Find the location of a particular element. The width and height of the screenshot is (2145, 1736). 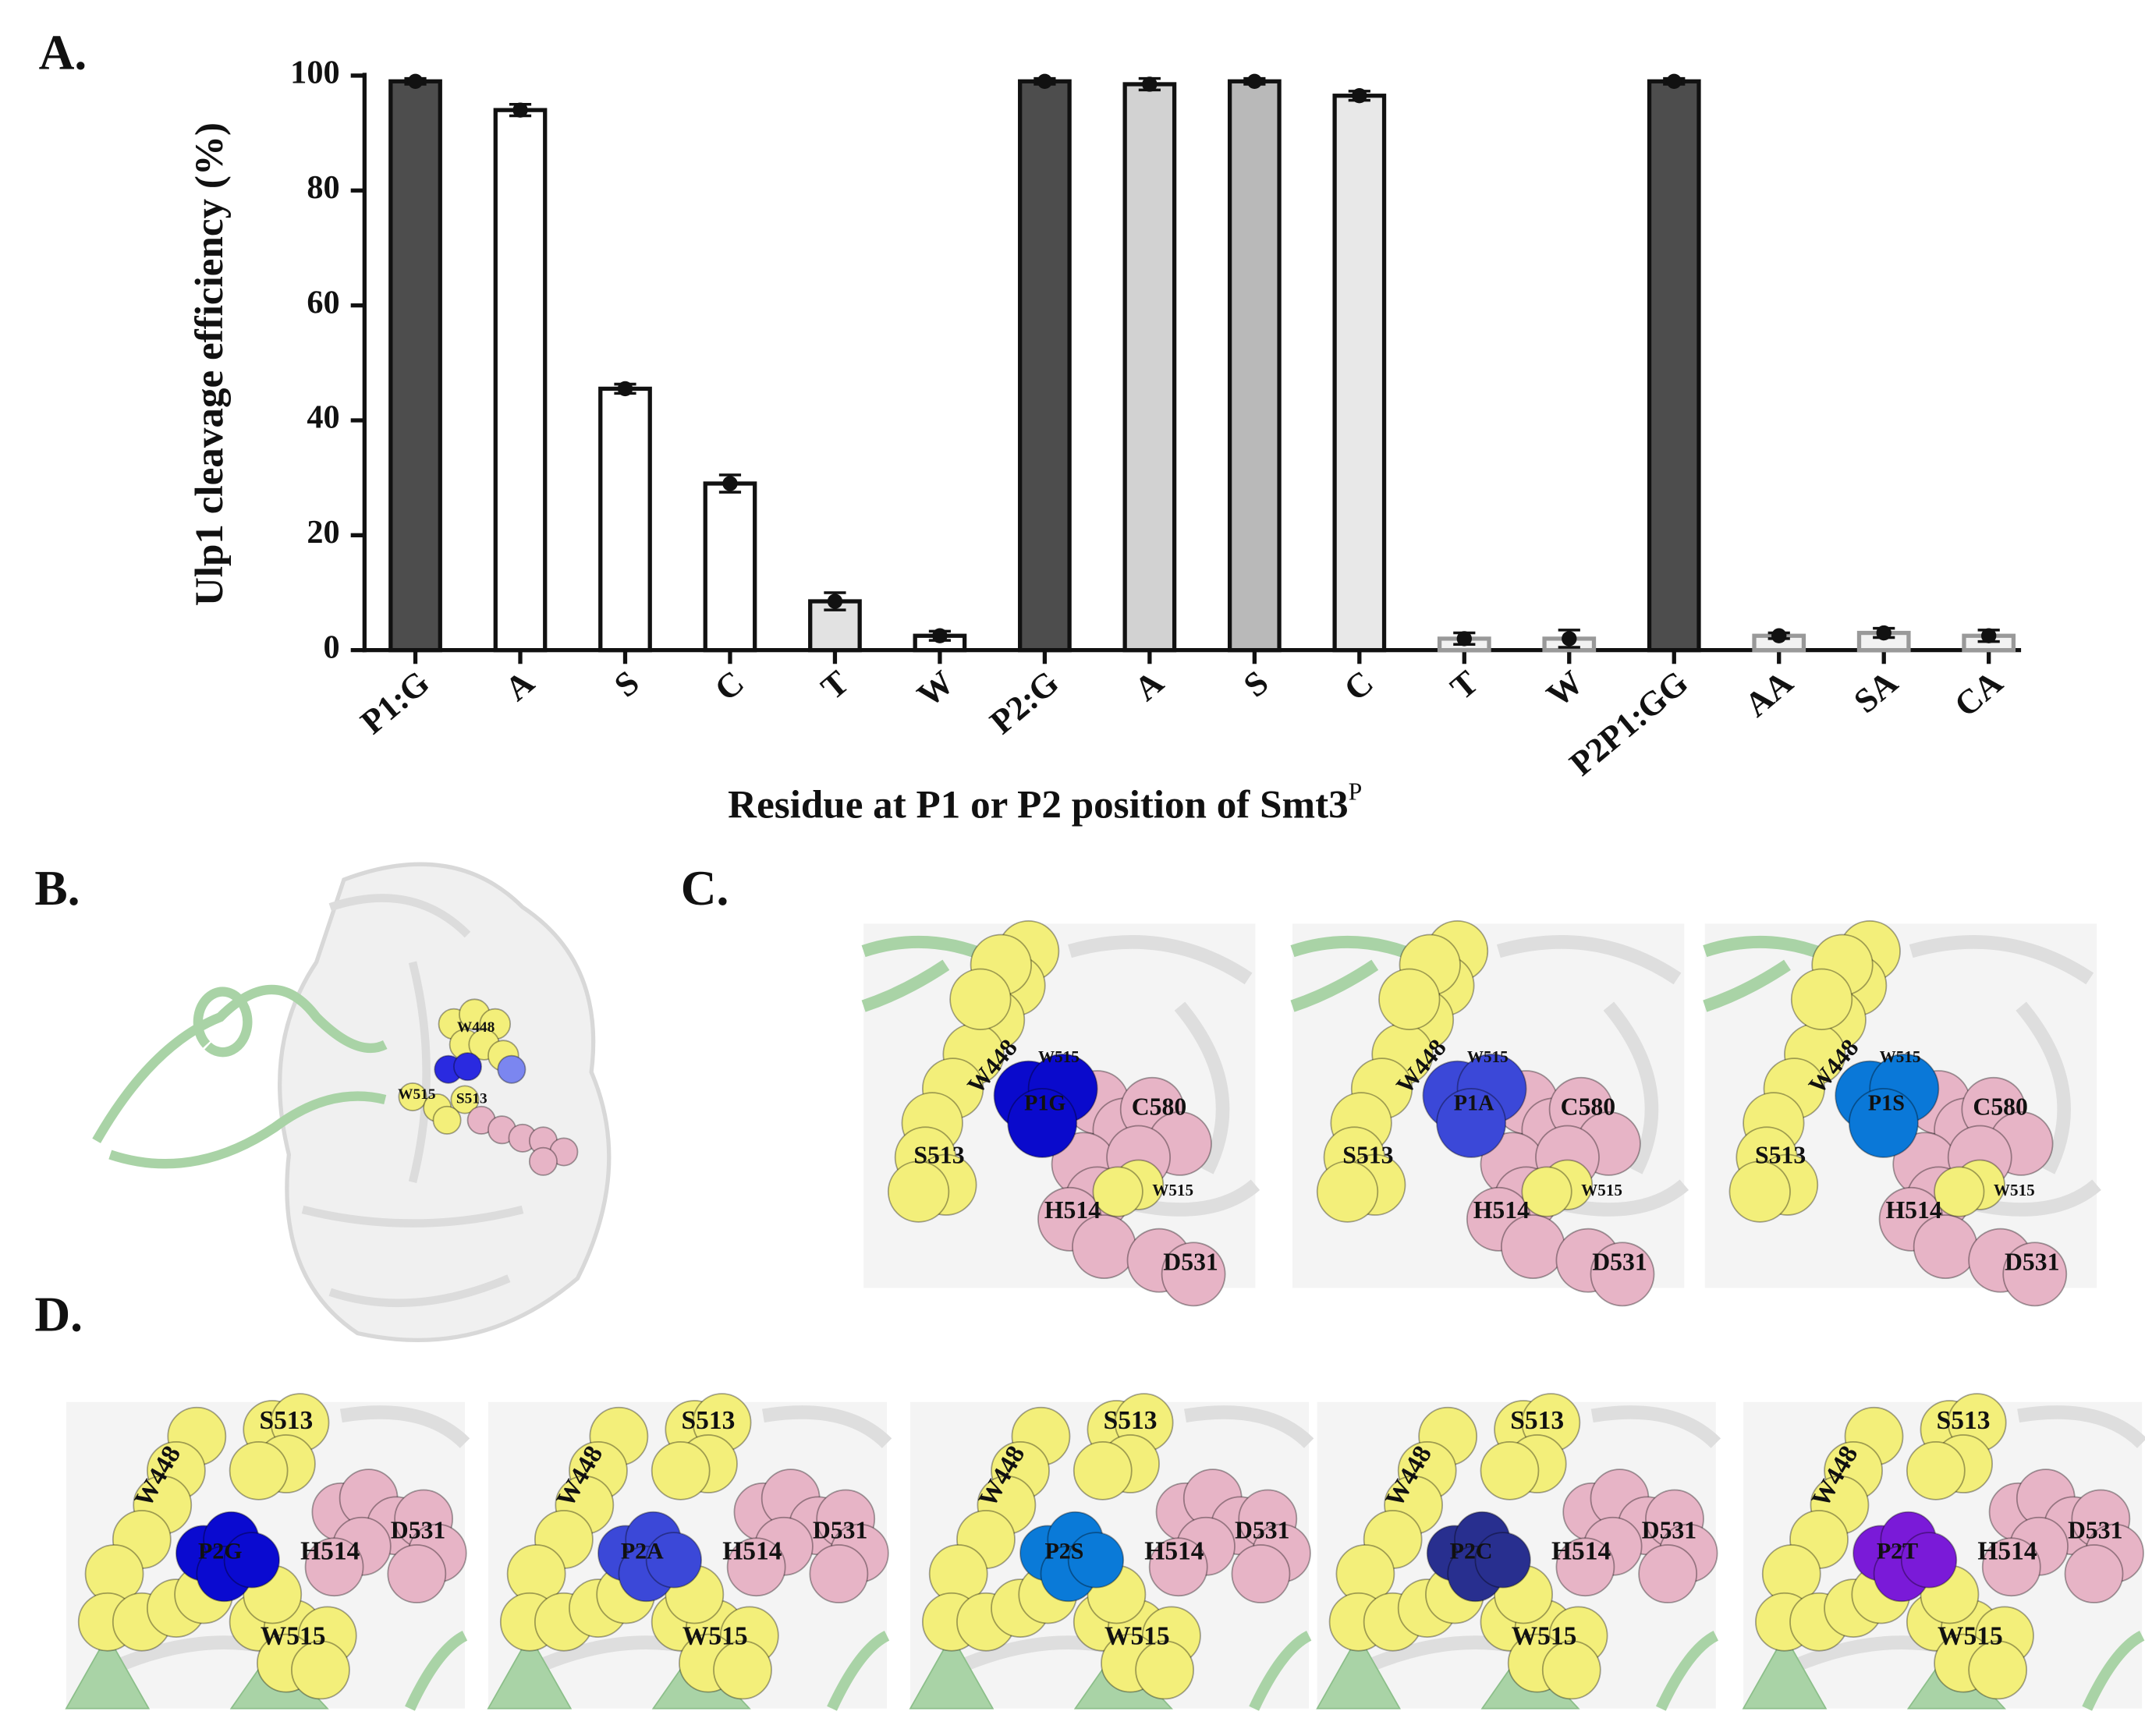

panel-label: D. is located at coordinates (58, 1314).